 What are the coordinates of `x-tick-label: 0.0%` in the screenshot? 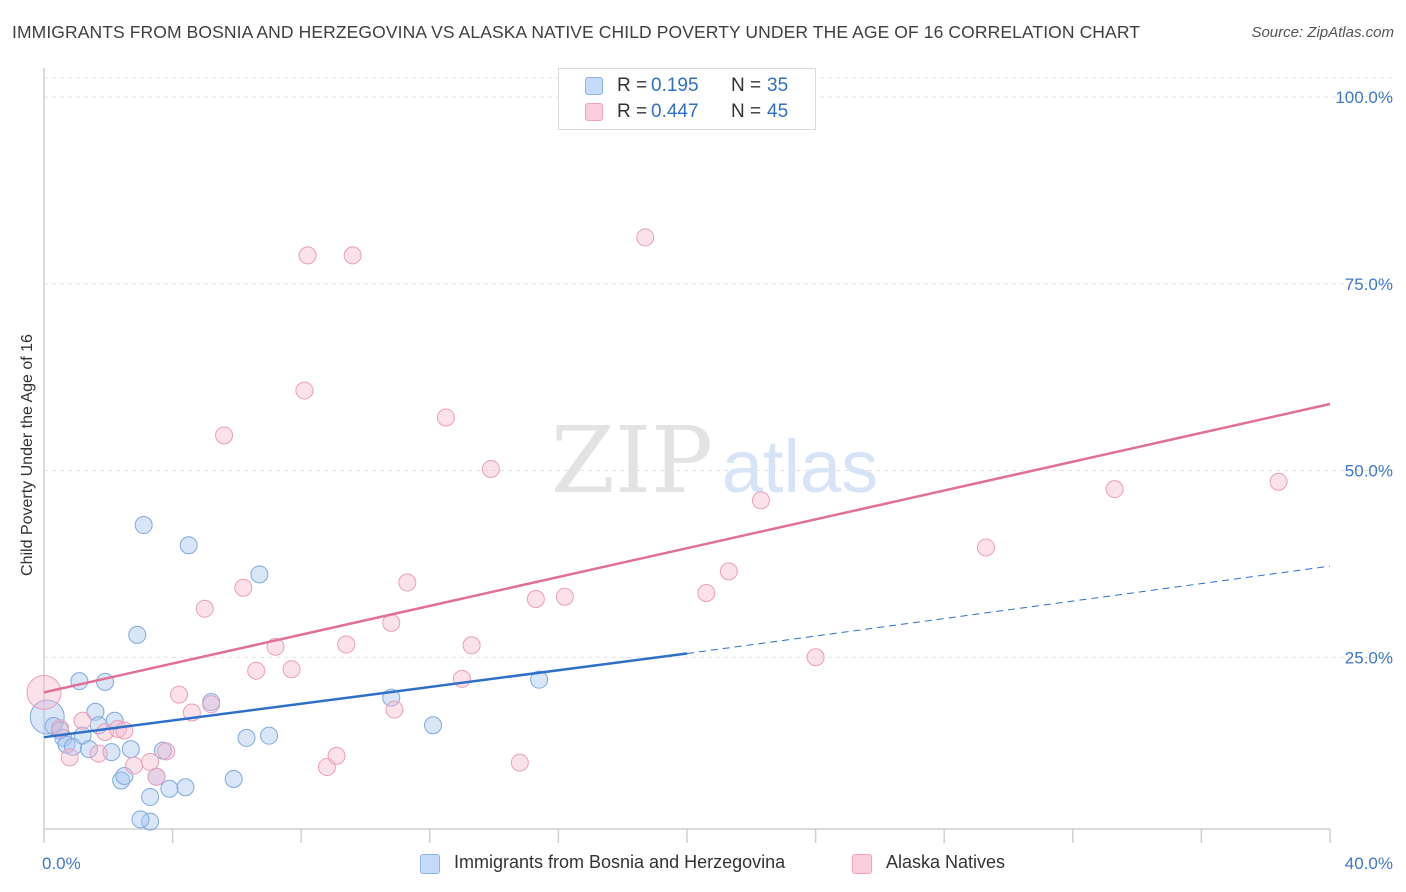 It's located at (61, 863).